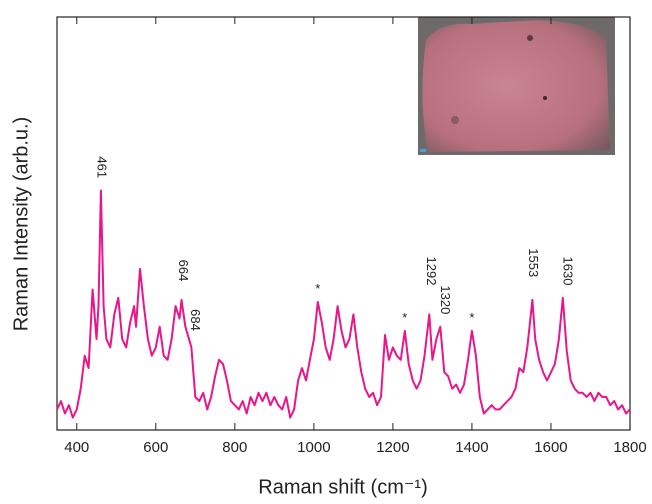  Describe the element at coordinates (567, 271) in the screenshot. I see `peak-label: 1630` at that location.